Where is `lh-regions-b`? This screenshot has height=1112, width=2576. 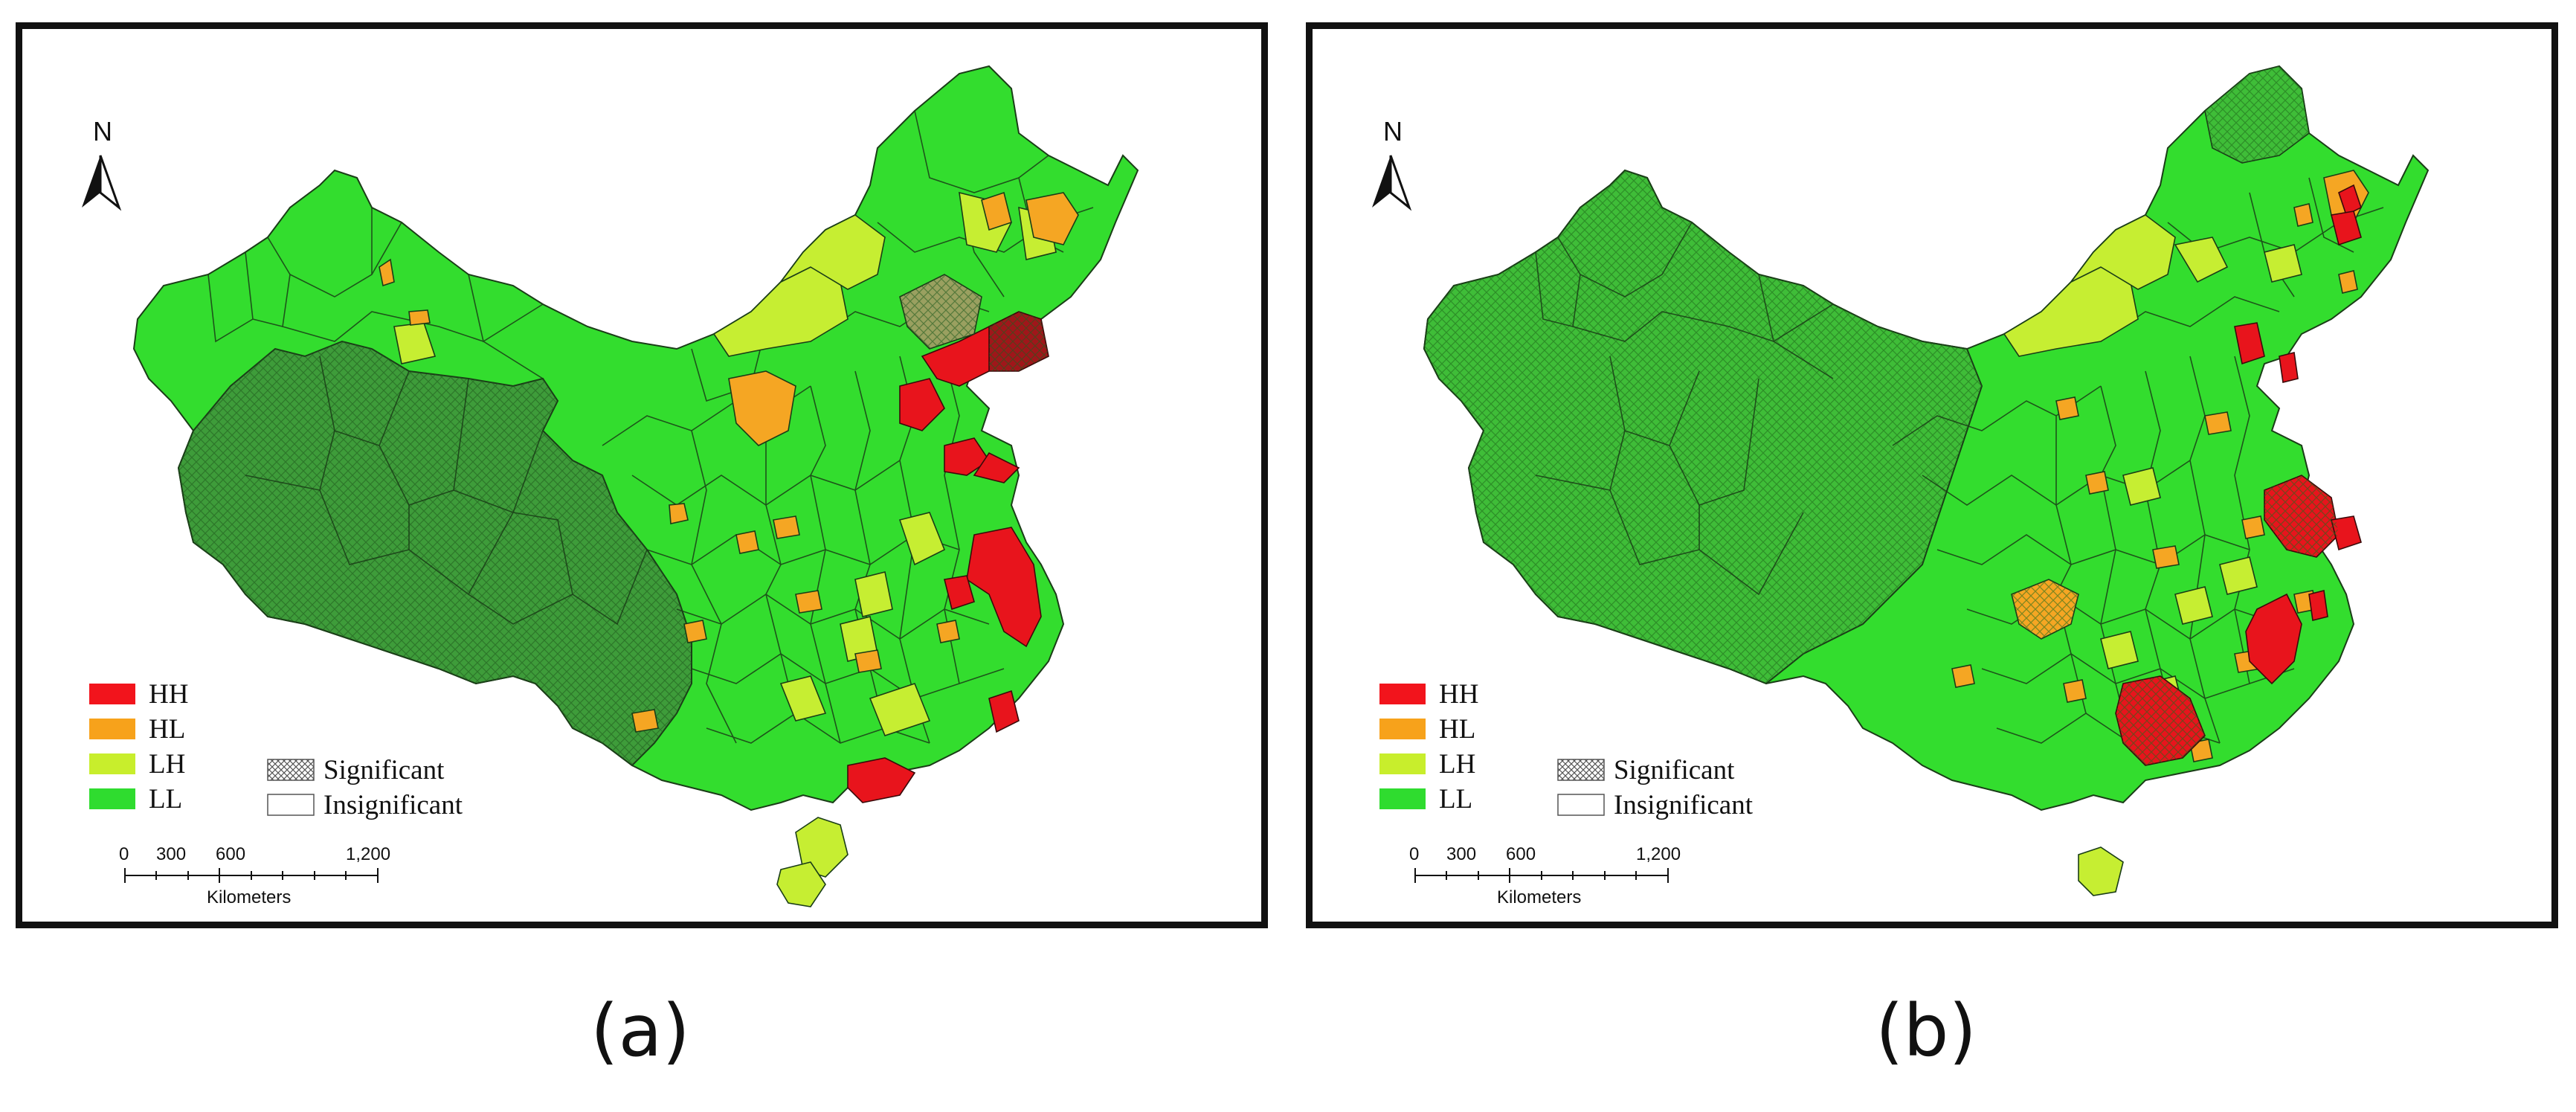 lh-regions-b is located at coordinates (2152, 555).